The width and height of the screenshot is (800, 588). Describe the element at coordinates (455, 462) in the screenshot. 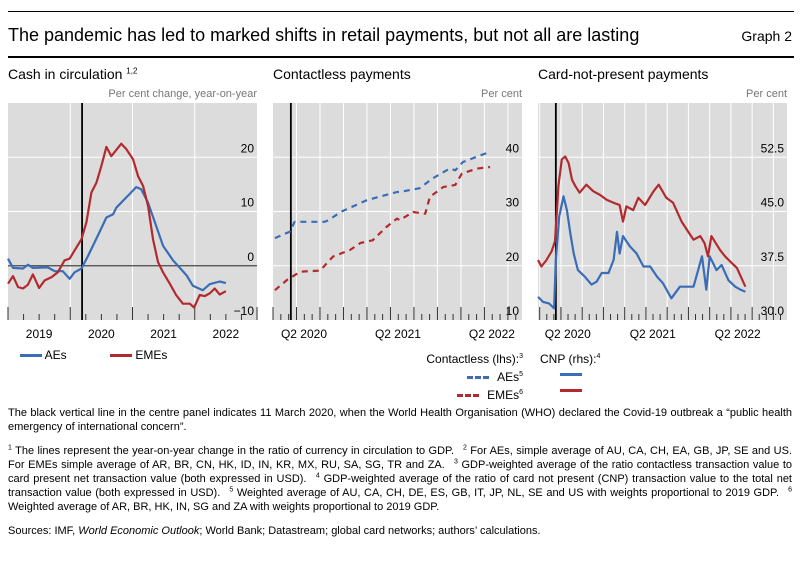

I see `footnote-number: 3` at that location.